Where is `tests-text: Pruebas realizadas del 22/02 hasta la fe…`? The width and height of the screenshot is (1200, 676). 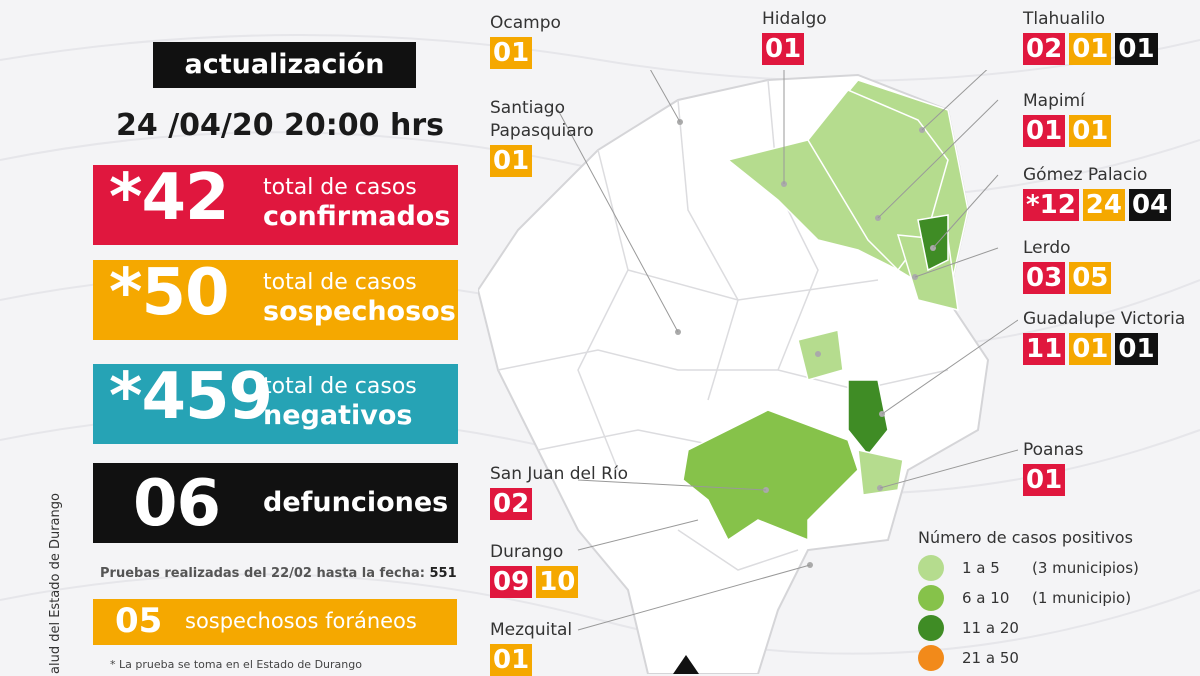
tests-text: Pruebas realizadas del 22/02 hasta la fe… is located at coordinates (262, 573).